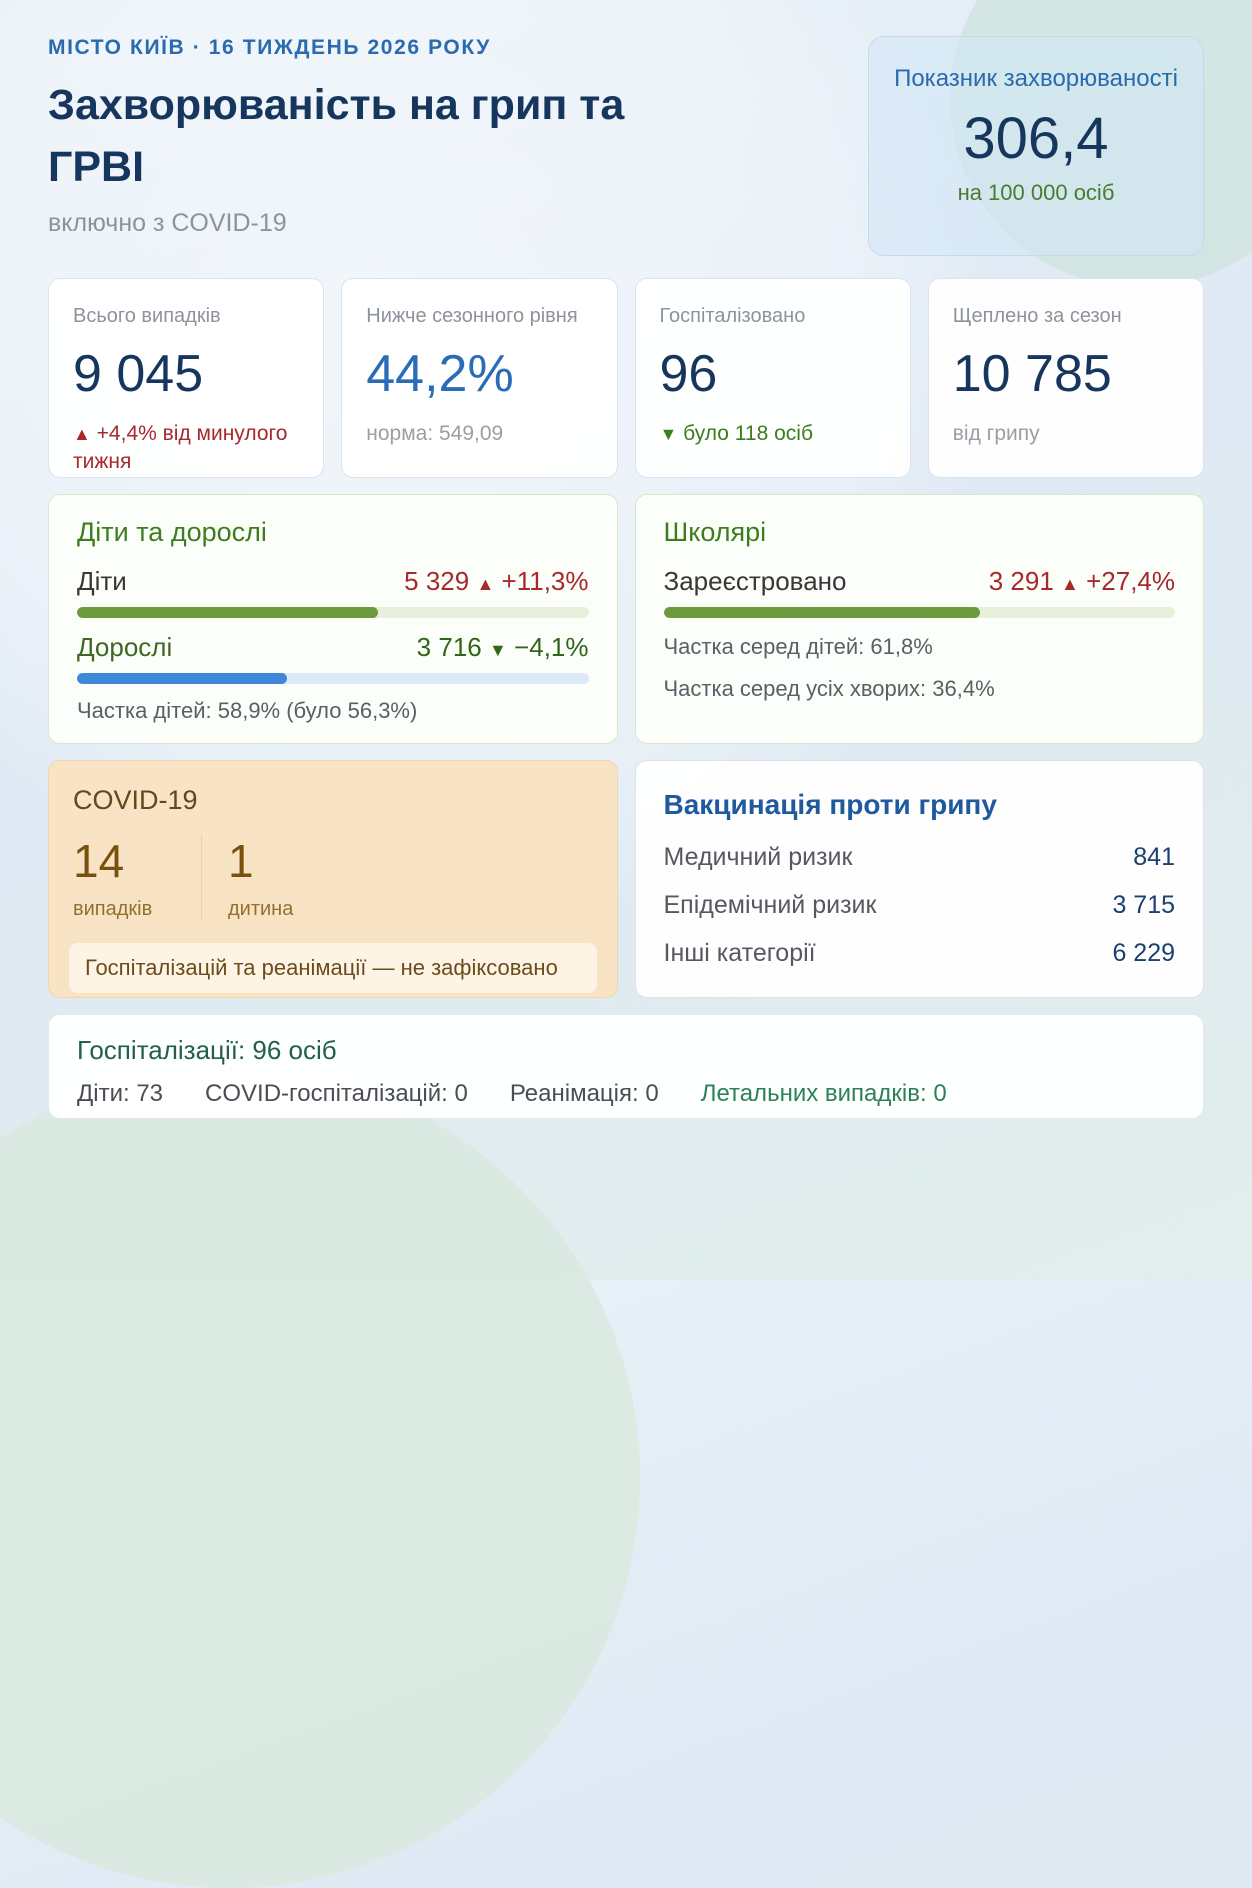  I want to click on stat-delta-note: ▲ +4,4% від минулого тижня, so click(186, 448).